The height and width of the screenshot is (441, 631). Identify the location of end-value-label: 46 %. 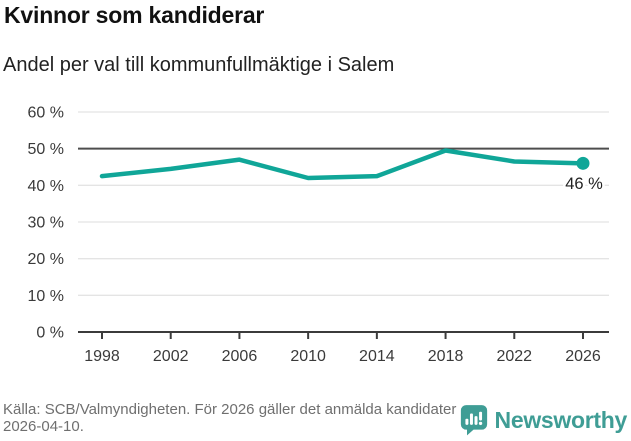
(584, 184).